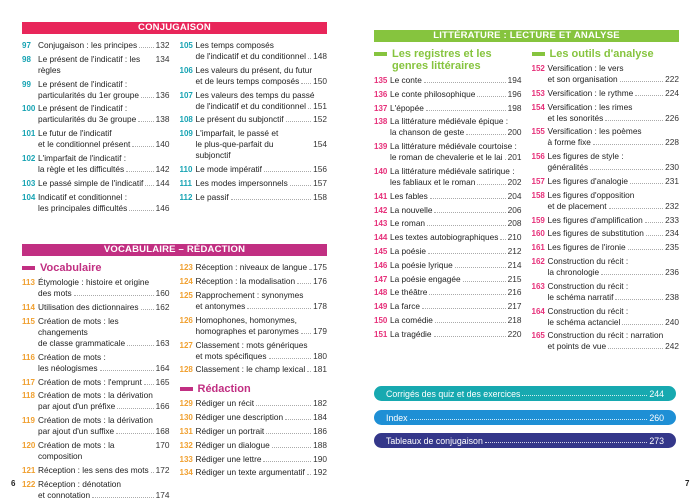 Image resolution: width=700 pixels, height=503 pixels. Describe the element at coordinates (254, 445) in the screenshot. I see `toc-entry: 132 Rédiger un dialogue 188` at that location.